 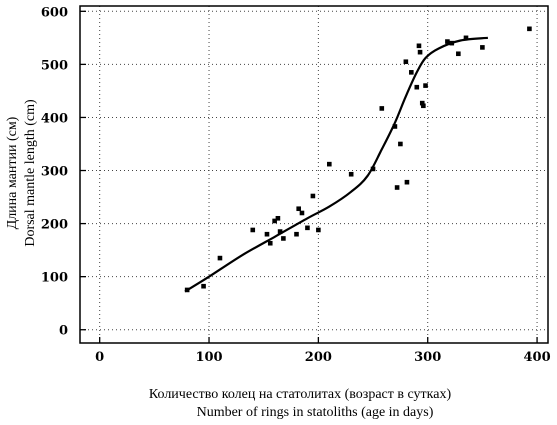 I want to click on y-tick-label: 0, so click(x=63, y=331).